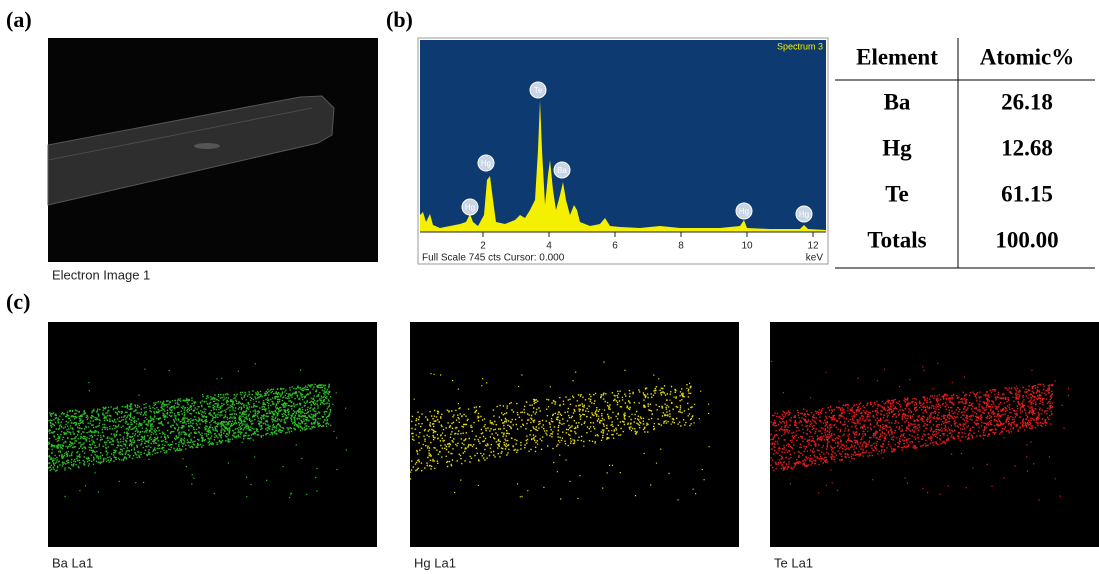 This screenshot has width=1099, height=574. I want to click on spectrum-title: Spectrum 3, so click(800, 46).